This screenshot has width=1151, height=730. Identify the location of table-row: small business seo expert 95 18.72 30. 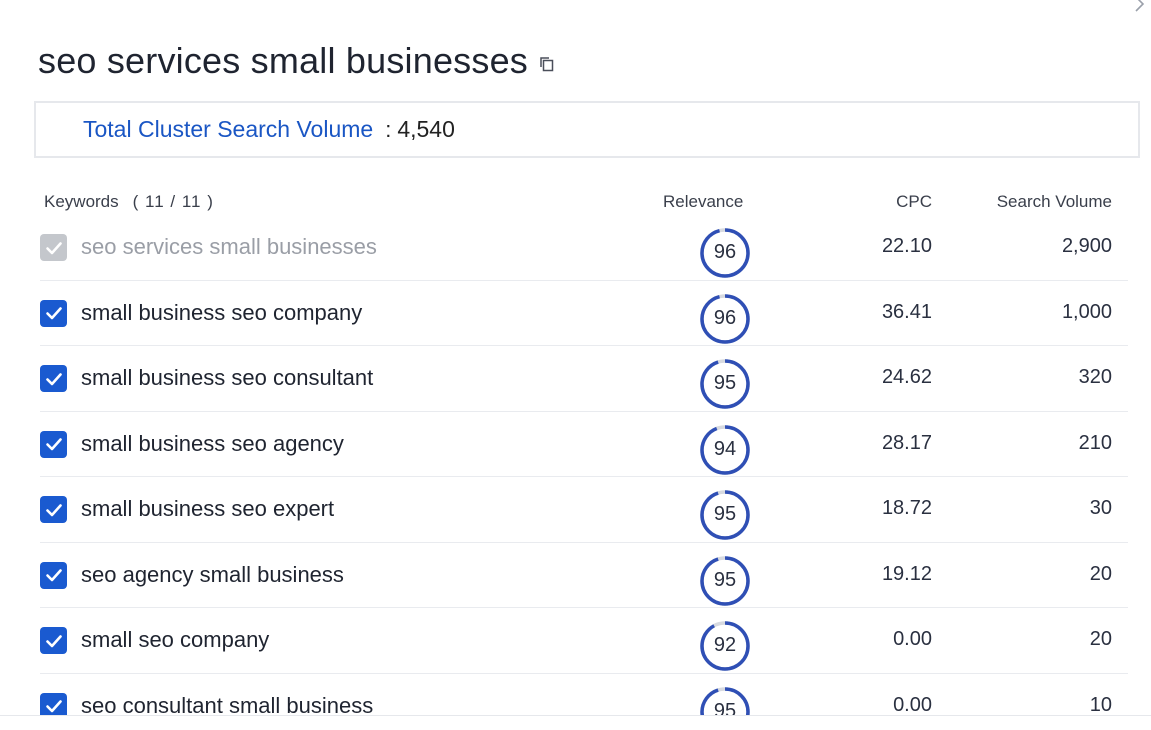
(575, 510).